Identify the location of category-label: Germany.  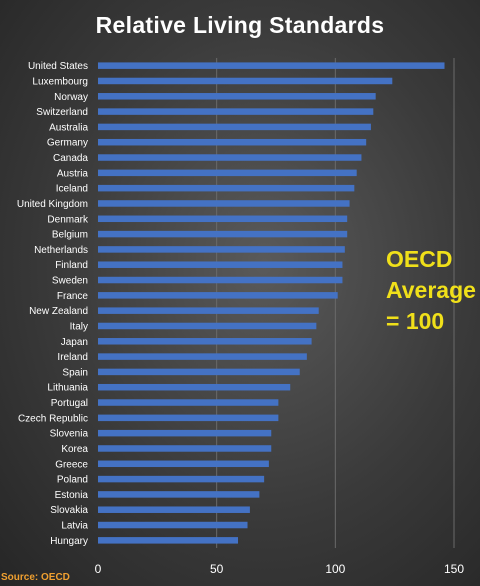
(67, 143).